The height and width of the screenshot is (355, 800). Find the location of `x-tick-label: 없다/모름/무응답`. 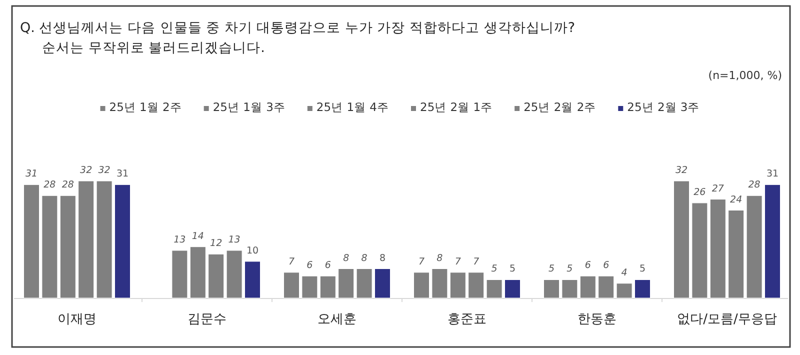

x-tick-label: 없다/모름/무응답 is located at coordinates (727, 319).